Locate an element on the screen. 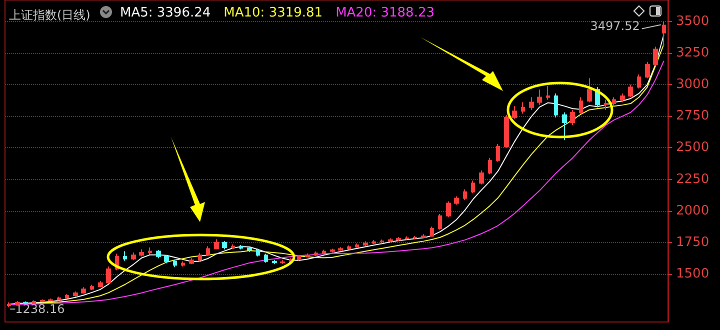 The height and width of the screenshot is (330, 720). y-tick-label: 3250 is located at coordinates (693, 53).